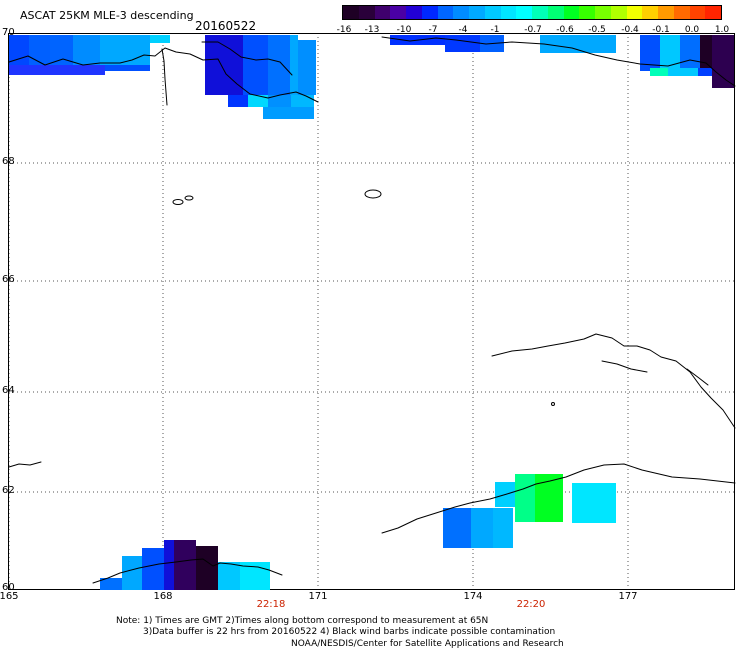  I want to click on island-large, so click(373, 194).